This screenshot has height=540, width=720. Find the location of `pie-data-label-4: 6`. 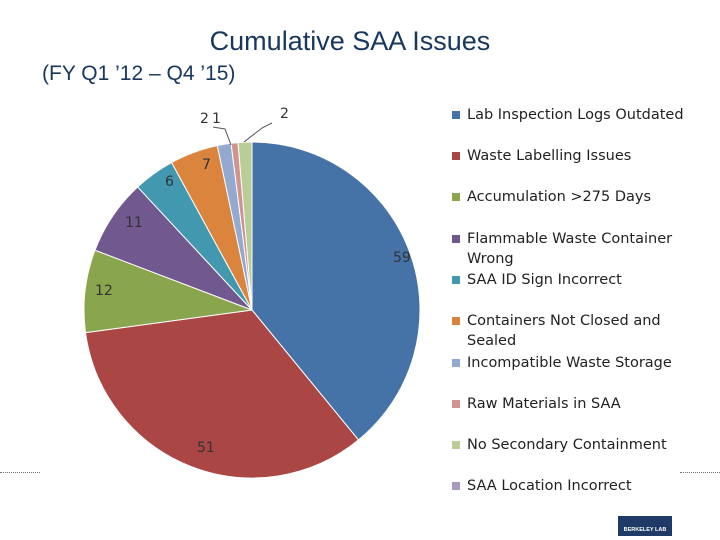

pie-data-label-4: 6 is located at coordinates (169, 182).